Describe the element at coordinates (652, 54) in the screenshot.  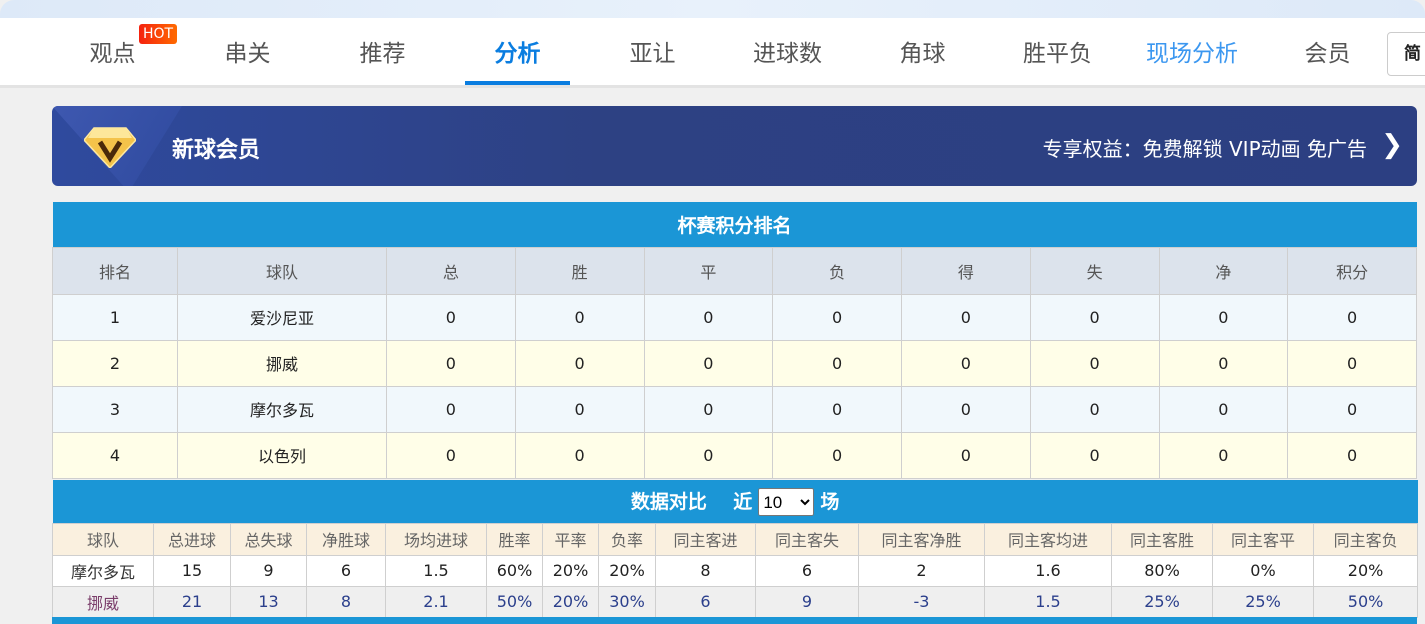
I see `nav-tab-4: 亚让` at that location.